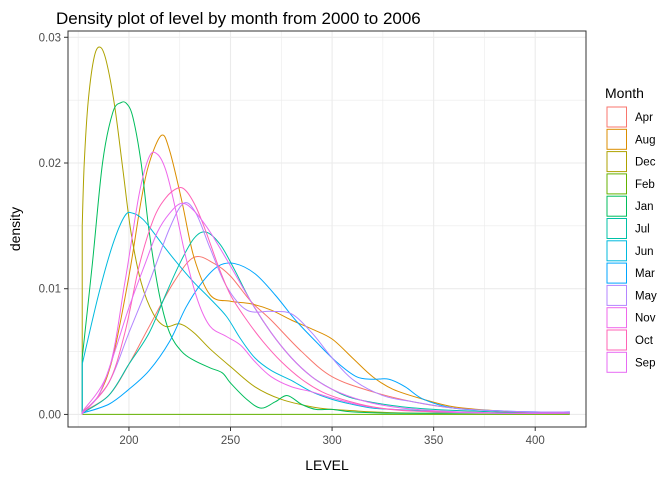  I want to click on legend-label-aug: Aug, so click(645, 140).